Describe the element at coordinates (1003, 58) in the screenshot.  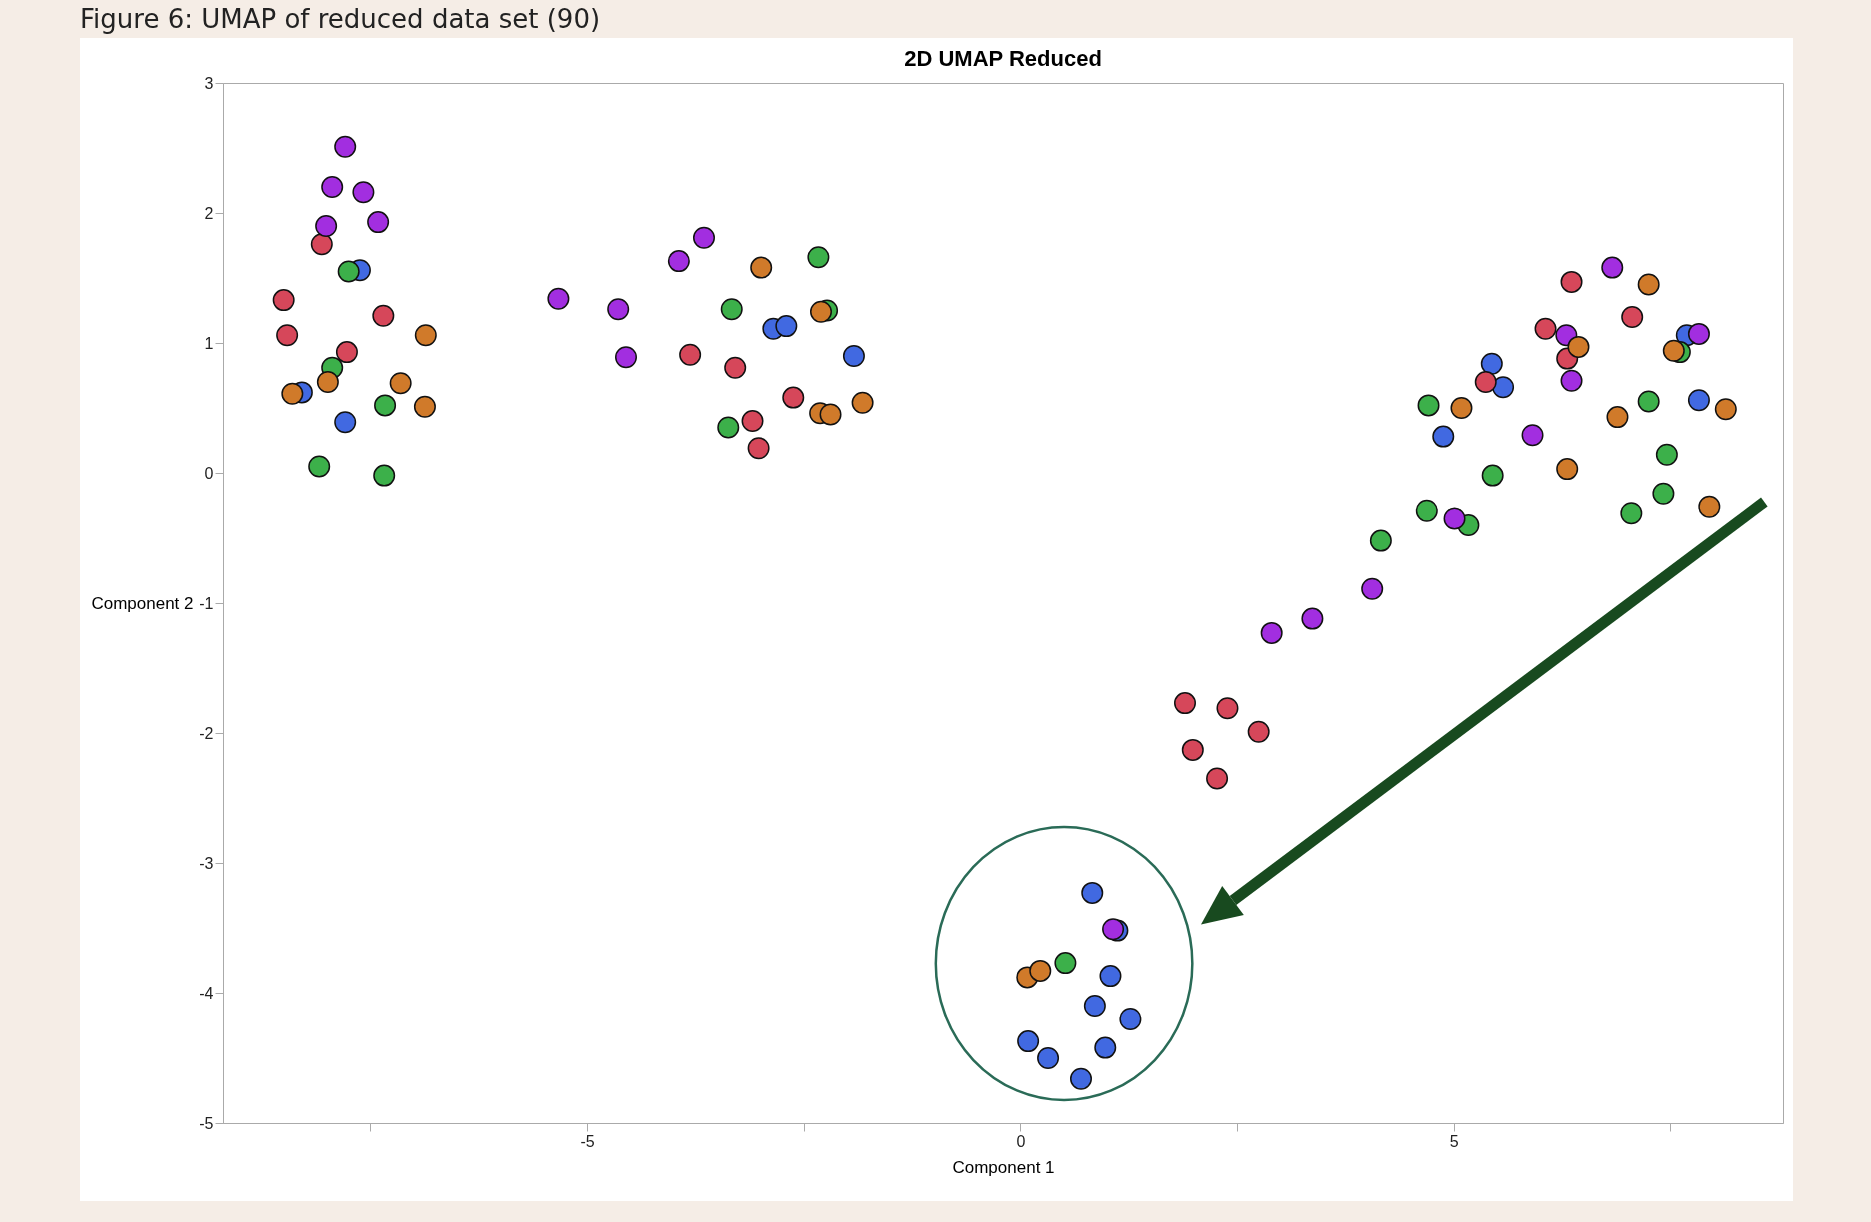
I see `chart-title: 2D UMAP Reduced` at that location.